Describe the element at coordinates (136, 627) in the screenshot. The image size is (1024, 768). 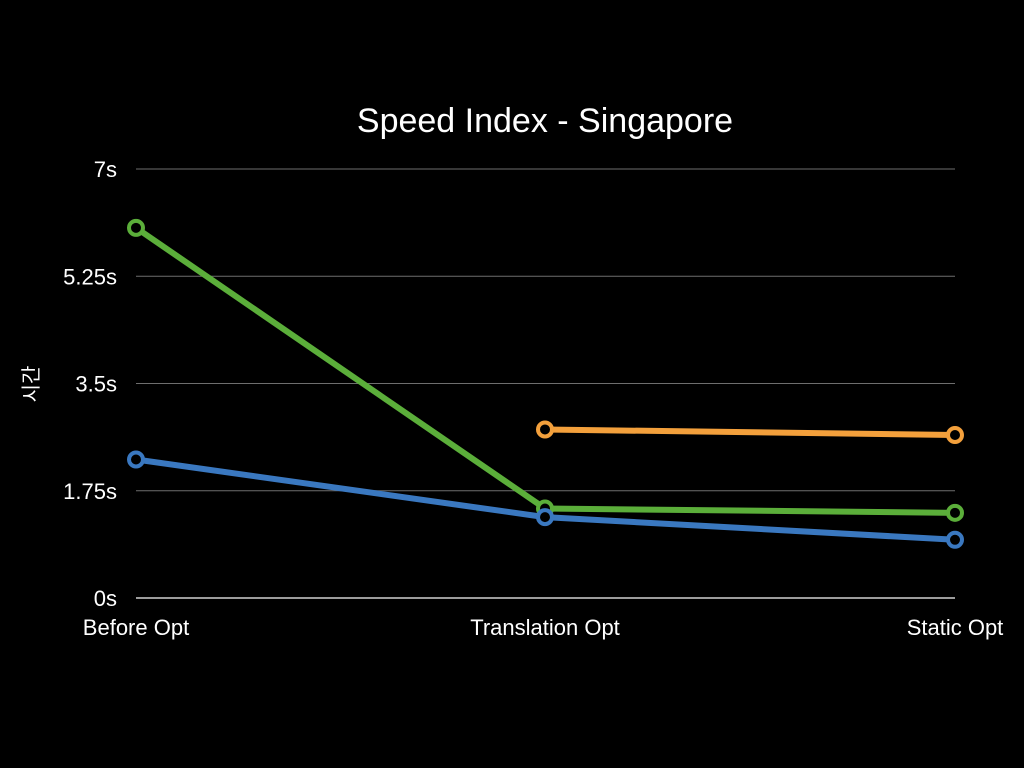
I see `x-tick-label: Before Opt` at that location.